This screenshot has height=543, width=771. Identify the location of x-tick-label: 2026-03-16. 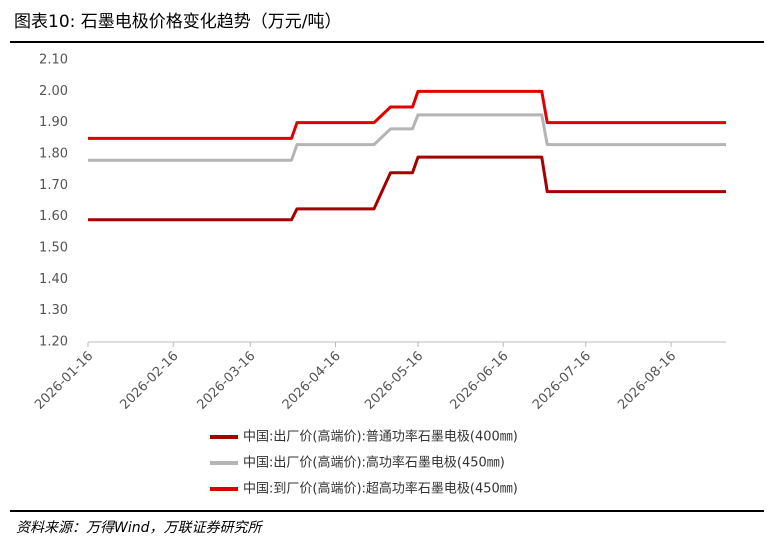
(227, 381).